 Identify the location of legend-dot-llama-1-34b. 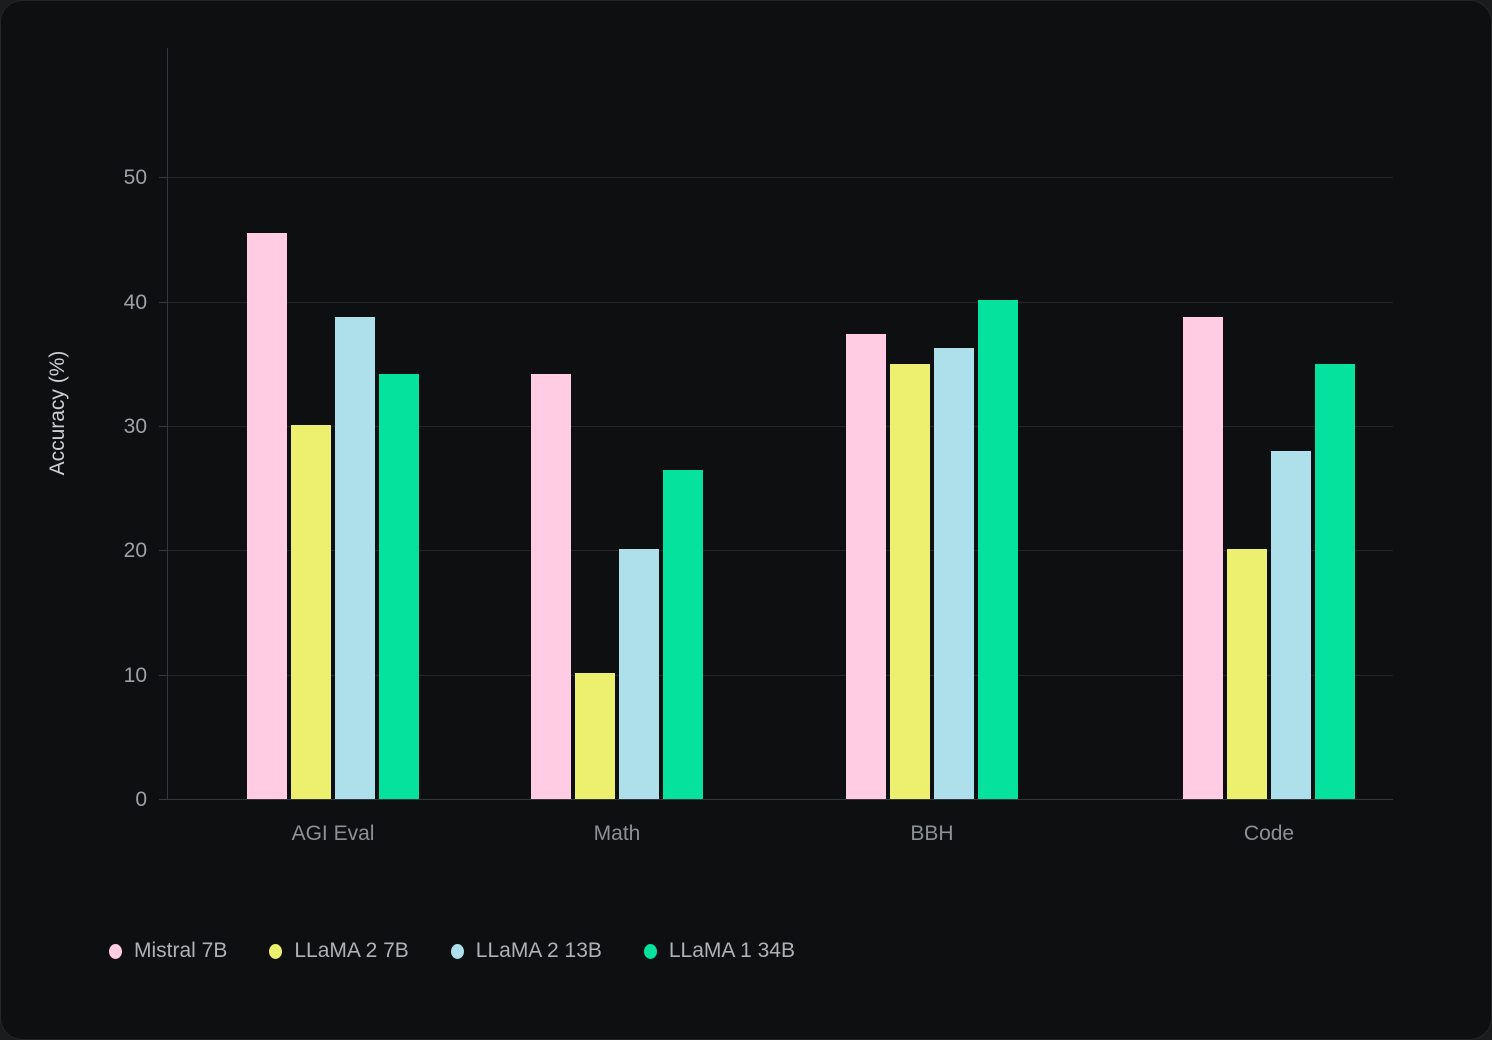
(650, 951).